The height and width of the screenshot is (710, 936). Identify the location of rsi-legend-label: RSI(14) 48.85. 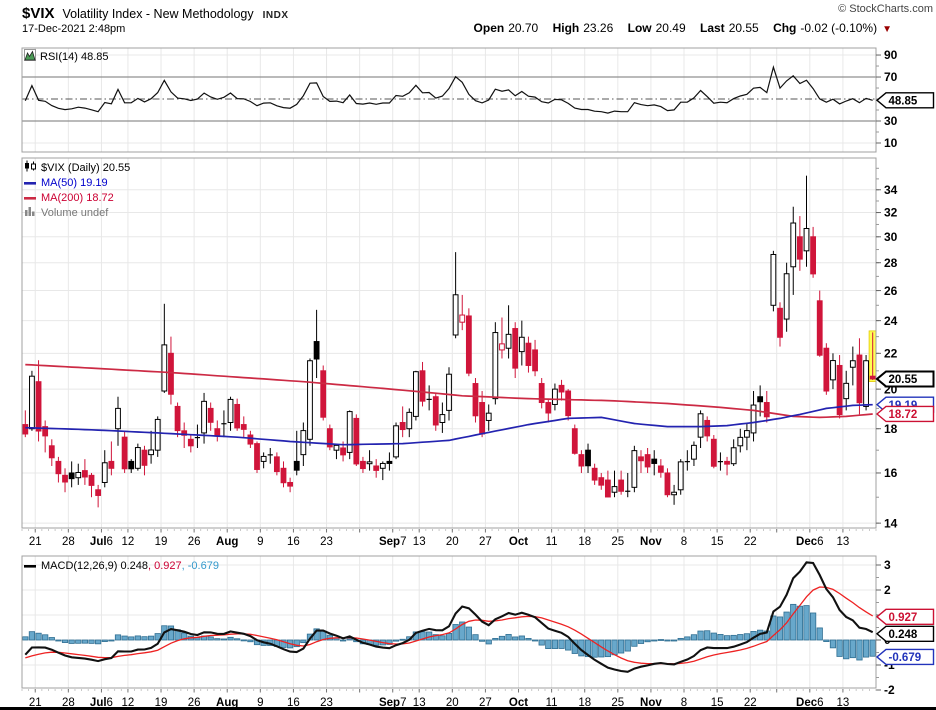
(74, 57).